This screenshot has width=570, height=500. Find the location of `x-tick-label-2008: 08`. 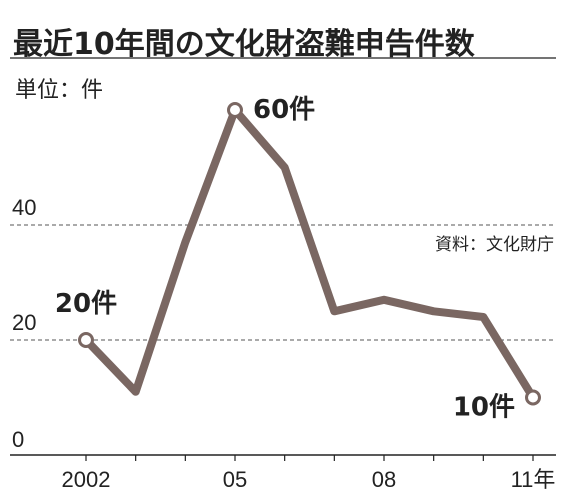

x-tick-label-2008: 08 is located at coordinates (384, 479).